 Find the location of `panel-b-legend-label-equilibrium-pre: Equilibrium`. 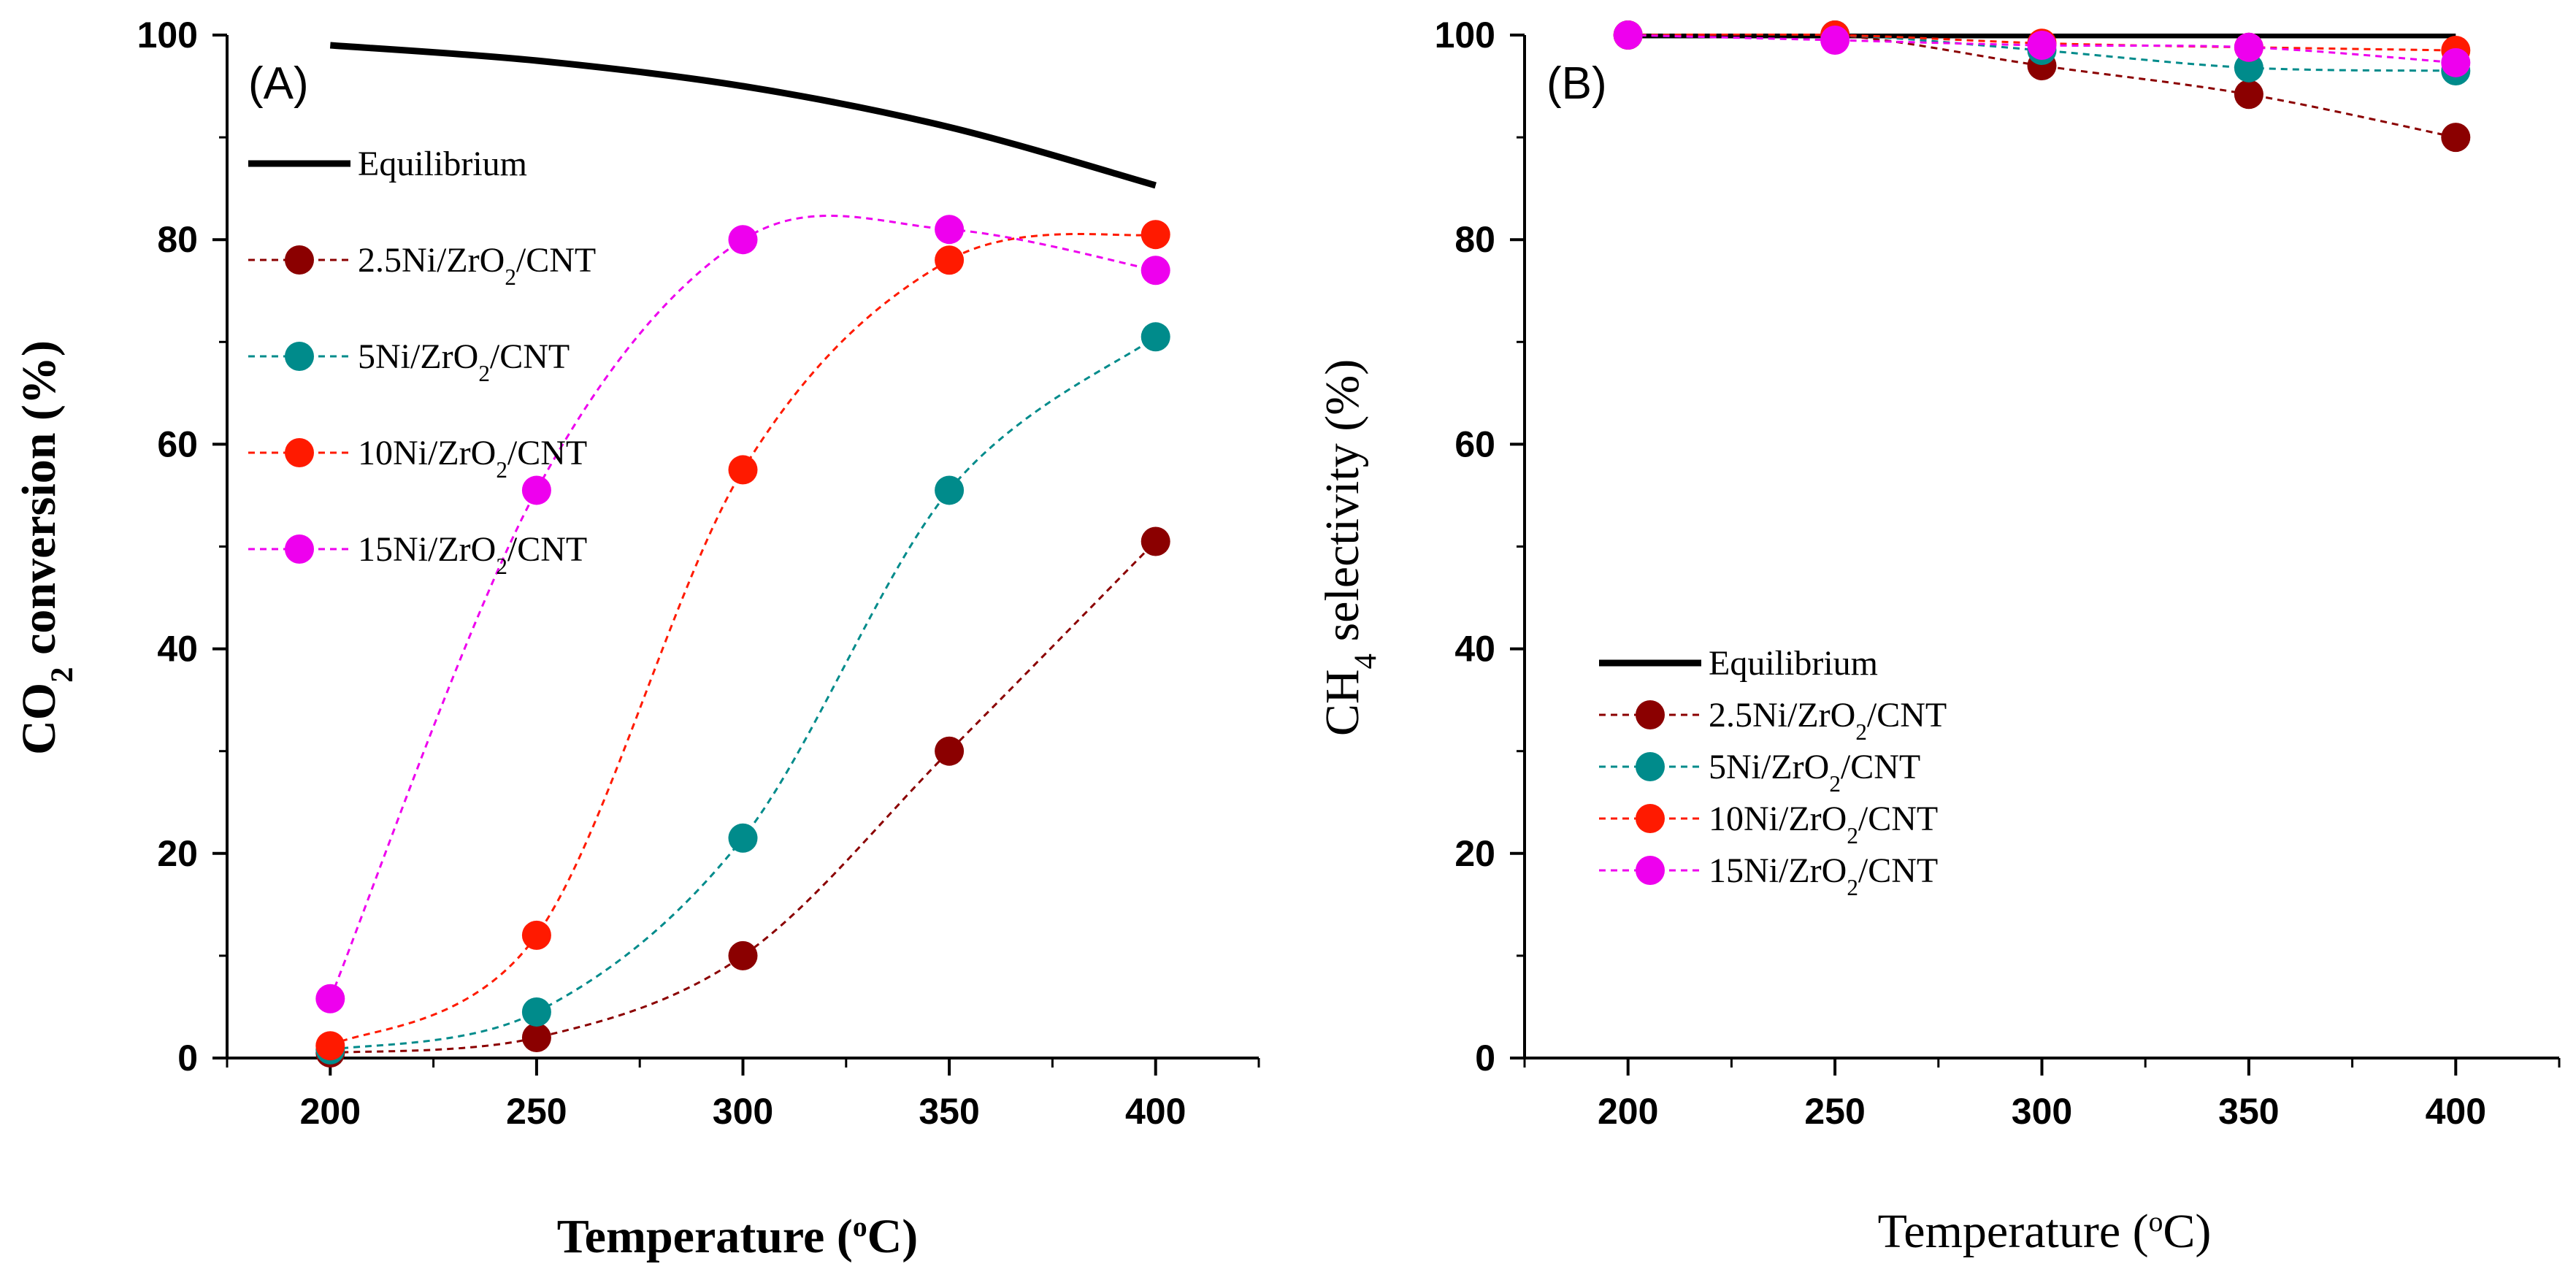

panel-b-legend-label-equilibrium-pre: Equilibrium is located at coordinates (1793, 663).